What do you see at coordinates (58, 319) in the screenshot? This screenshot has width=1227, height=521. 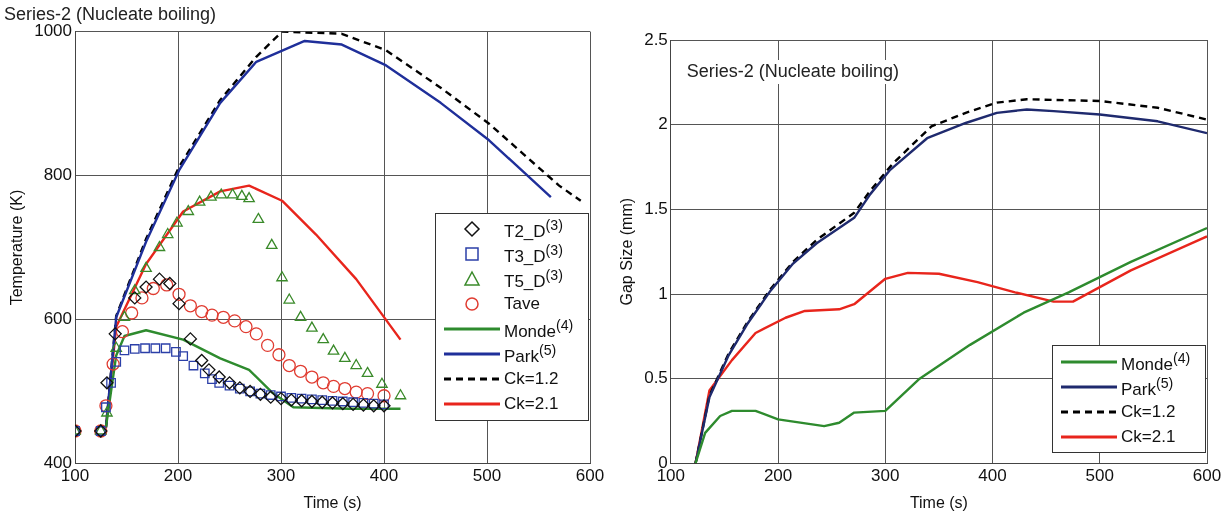 I see `y-tick-label: 600` at bounding box center [58, 319].